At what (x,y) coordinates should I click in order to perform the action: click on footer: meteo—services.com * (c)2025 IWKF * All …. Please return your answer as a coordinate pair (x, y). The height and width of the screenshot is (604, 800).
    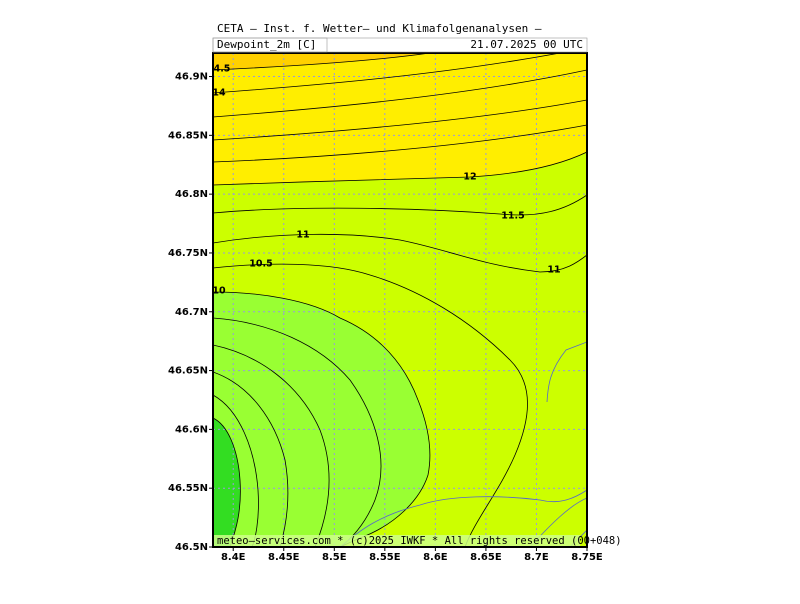
    Looking at the image, I should click on (419, 541).